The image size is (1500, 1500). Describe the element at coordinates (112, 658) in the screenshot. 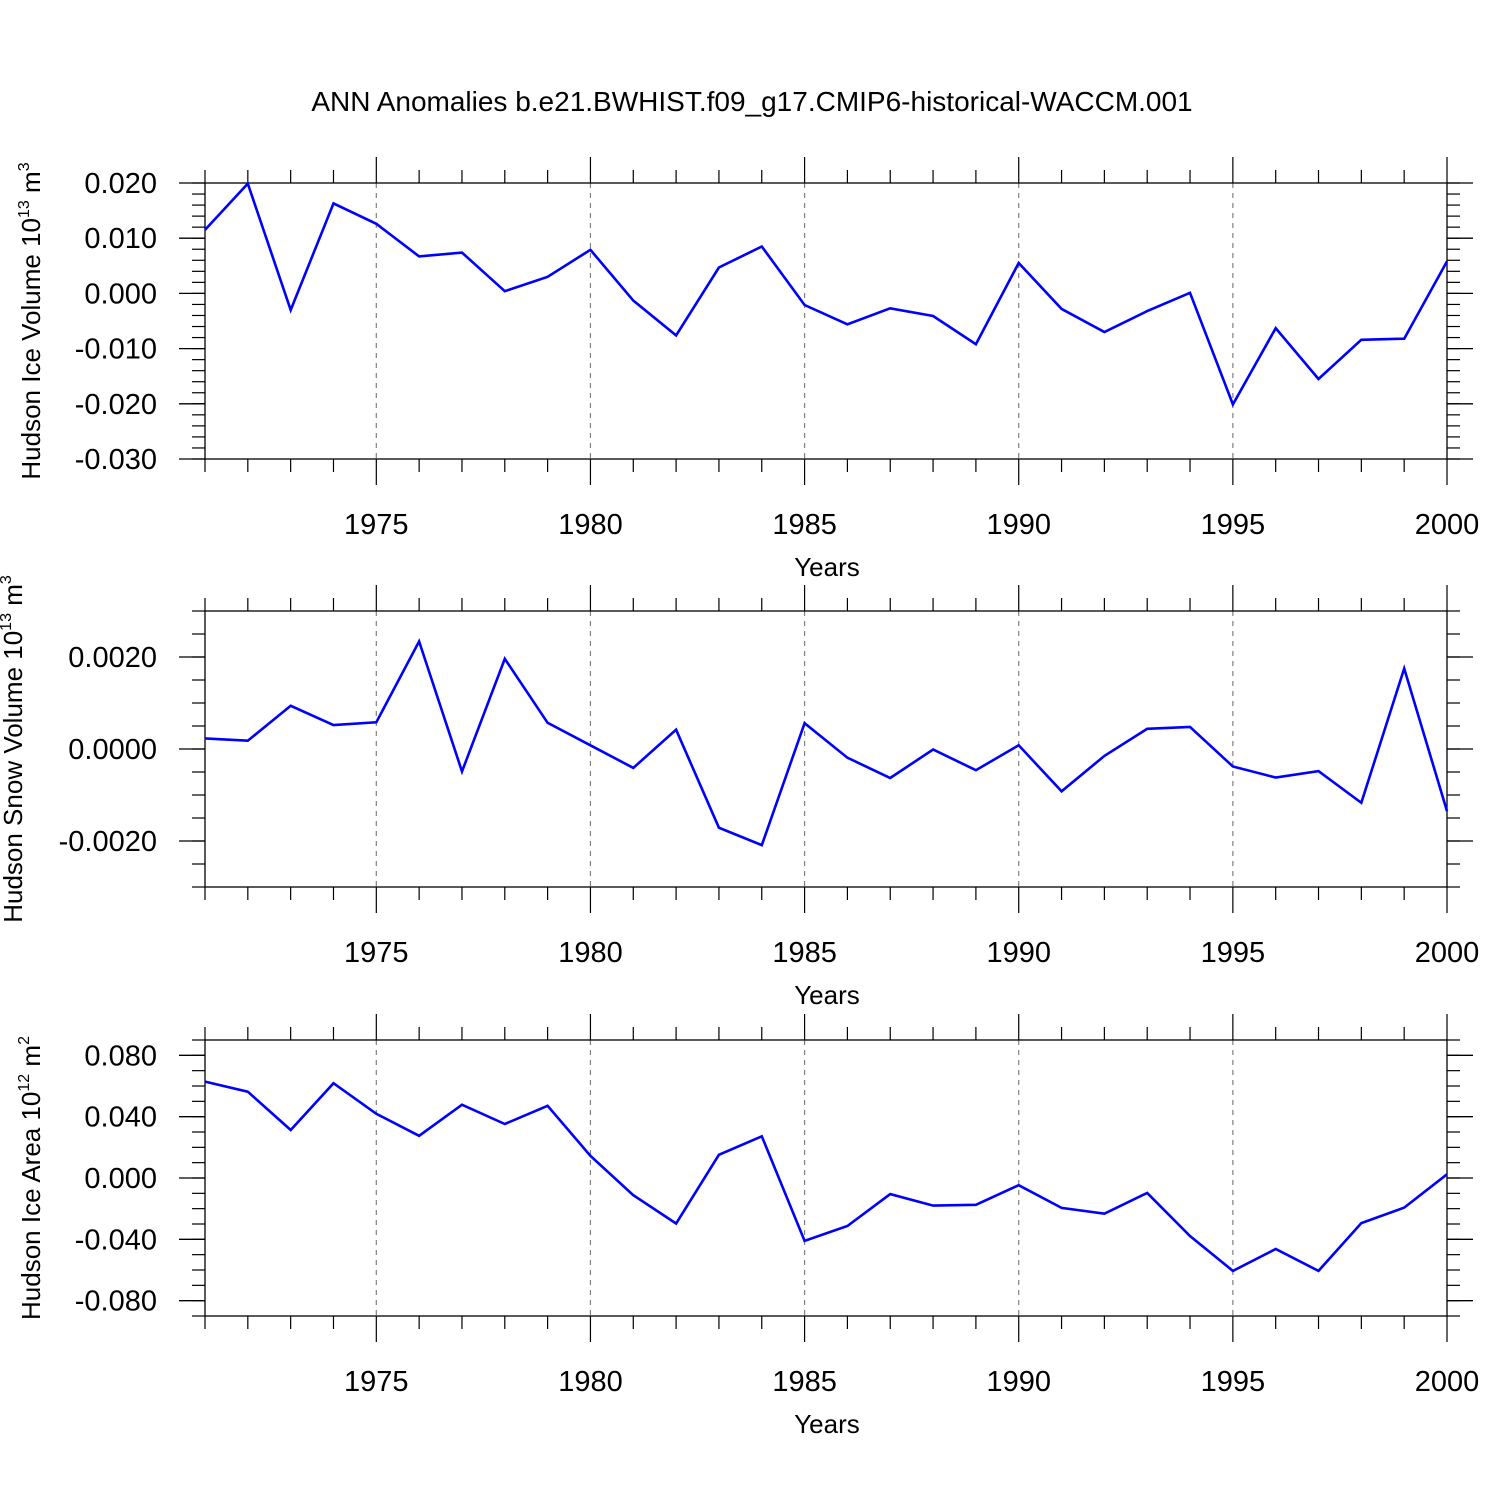

I see `y-tick-label: 0.0020` at that location.